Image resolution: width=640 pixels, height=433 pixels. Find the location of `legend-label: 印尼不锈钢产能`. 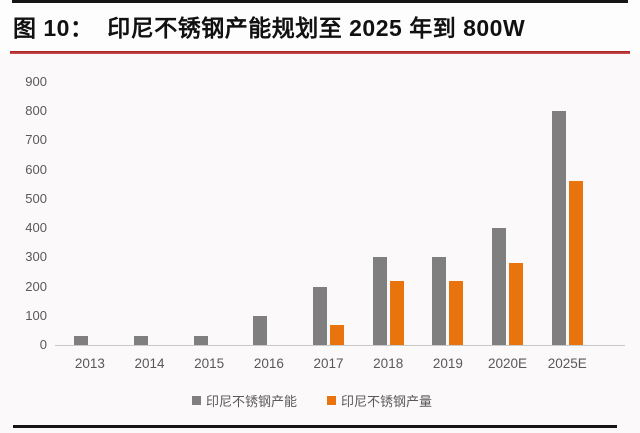

legend-label: 印尼不锈钢产能 is located at coordinates (251, 401).